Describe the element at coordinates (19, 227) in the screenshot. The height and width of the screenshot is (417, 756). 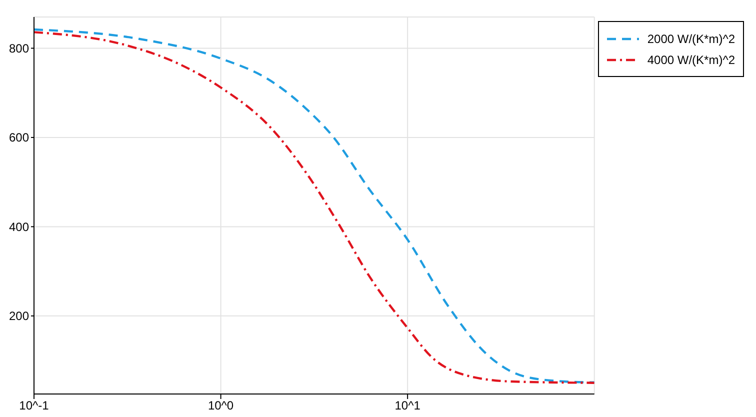
I see `y-tick-label: 400` at that location.